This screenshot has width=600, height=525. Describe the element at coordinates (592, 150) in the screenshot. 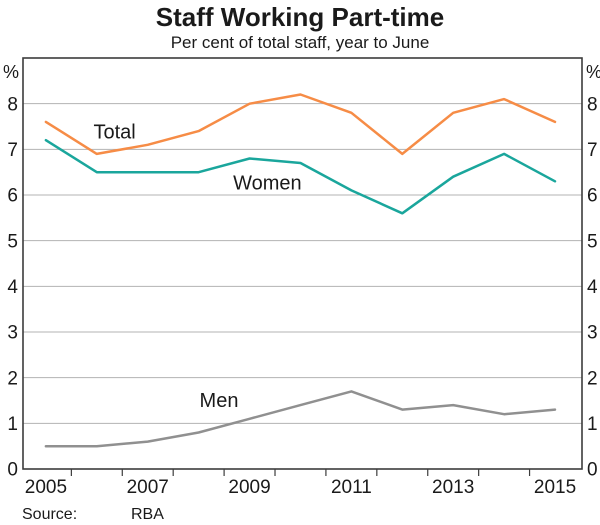

I see `y-tick-label-right: 7` at that location.